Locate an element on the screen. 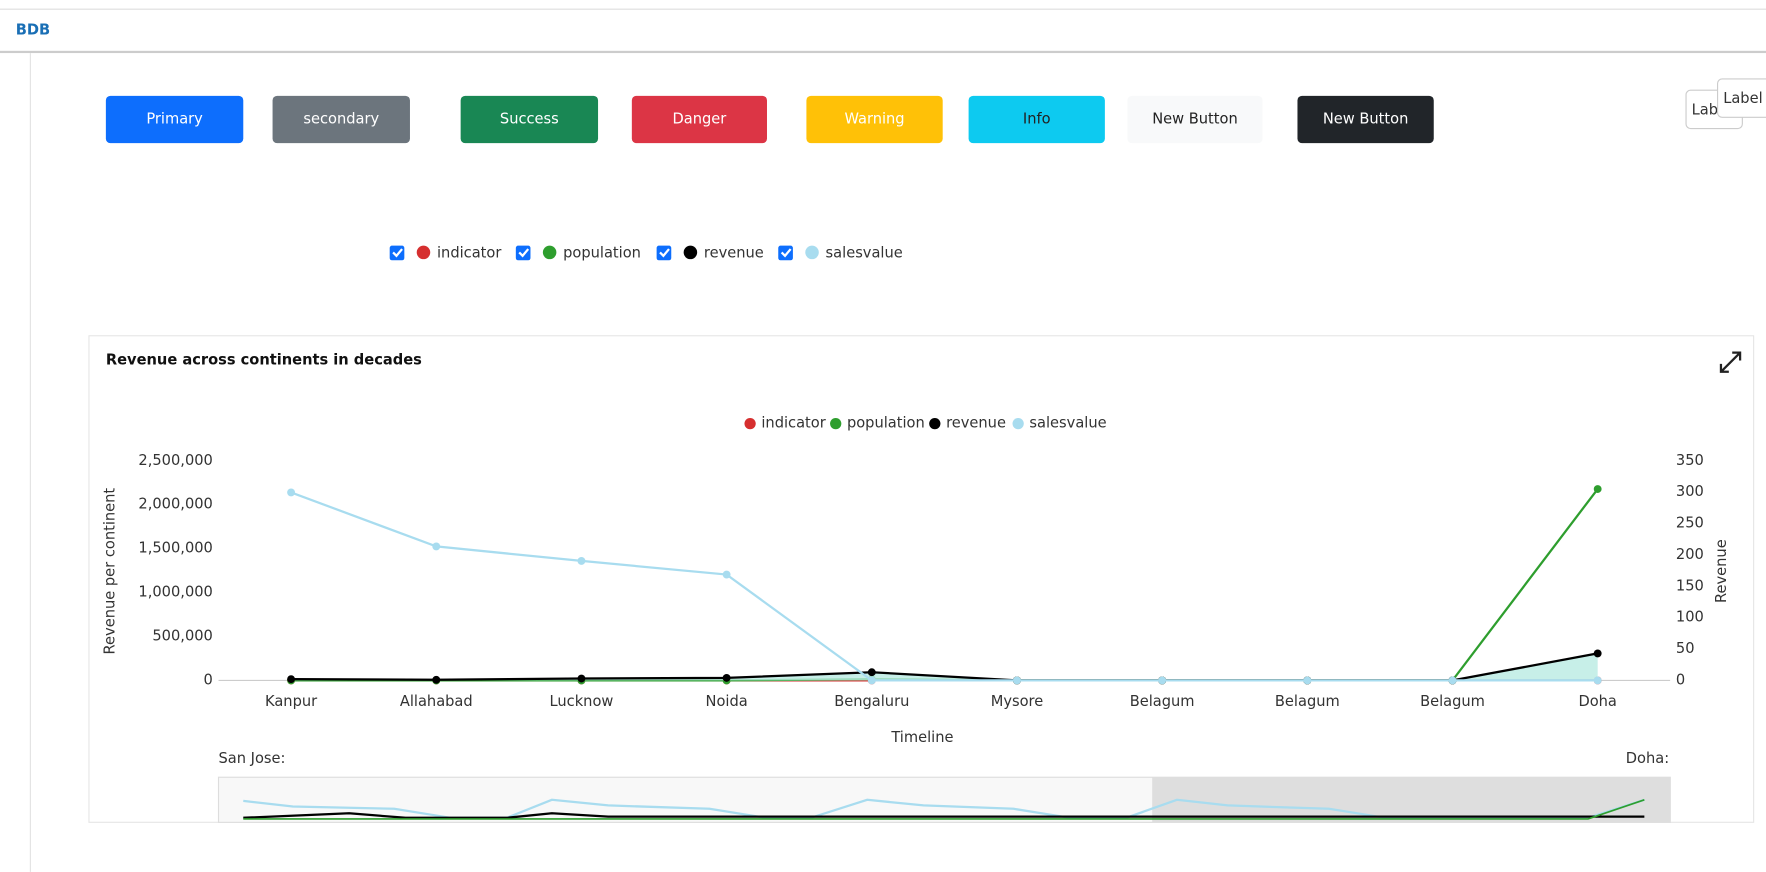 Image resolution: width=1766 pixels, height=872 pixels. button-label: Success is located at coordinates (529, 119).